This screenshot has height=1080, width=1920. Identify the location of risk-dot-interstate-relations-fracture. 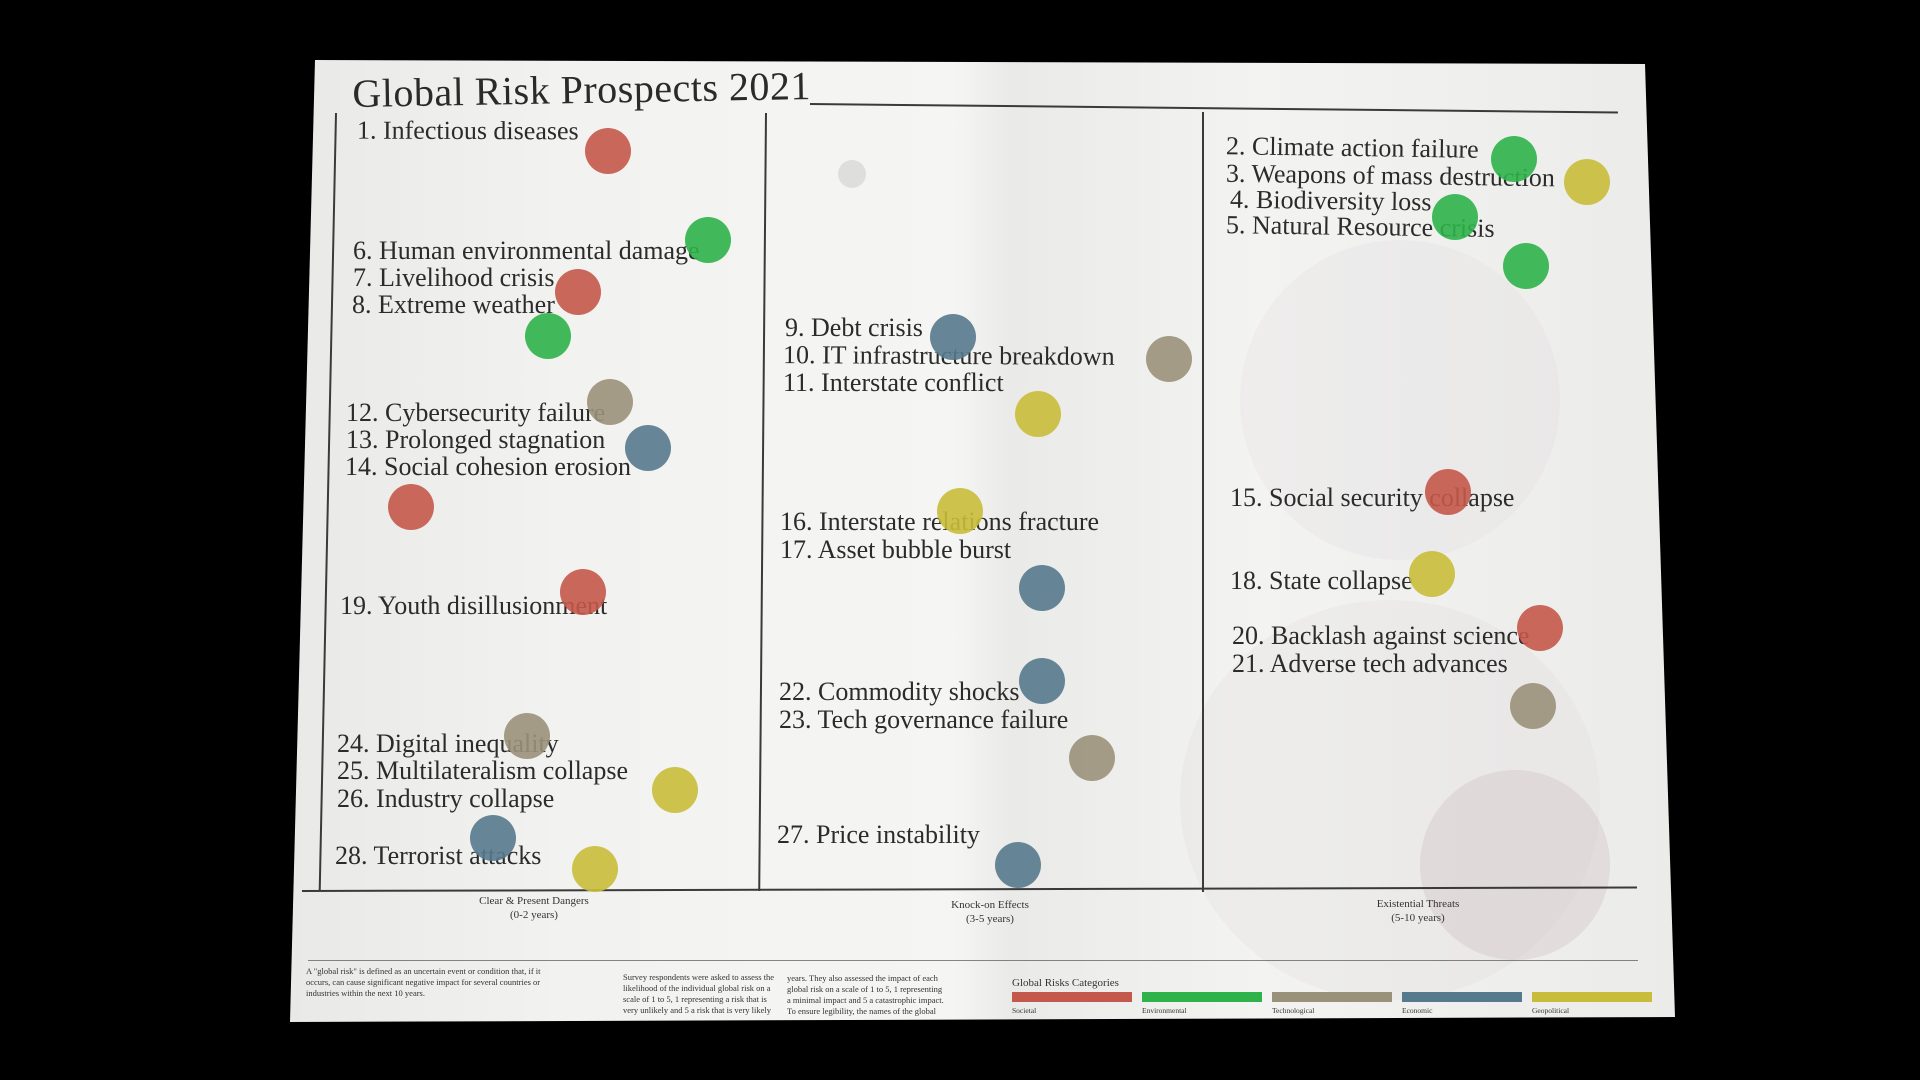
(960, 511).